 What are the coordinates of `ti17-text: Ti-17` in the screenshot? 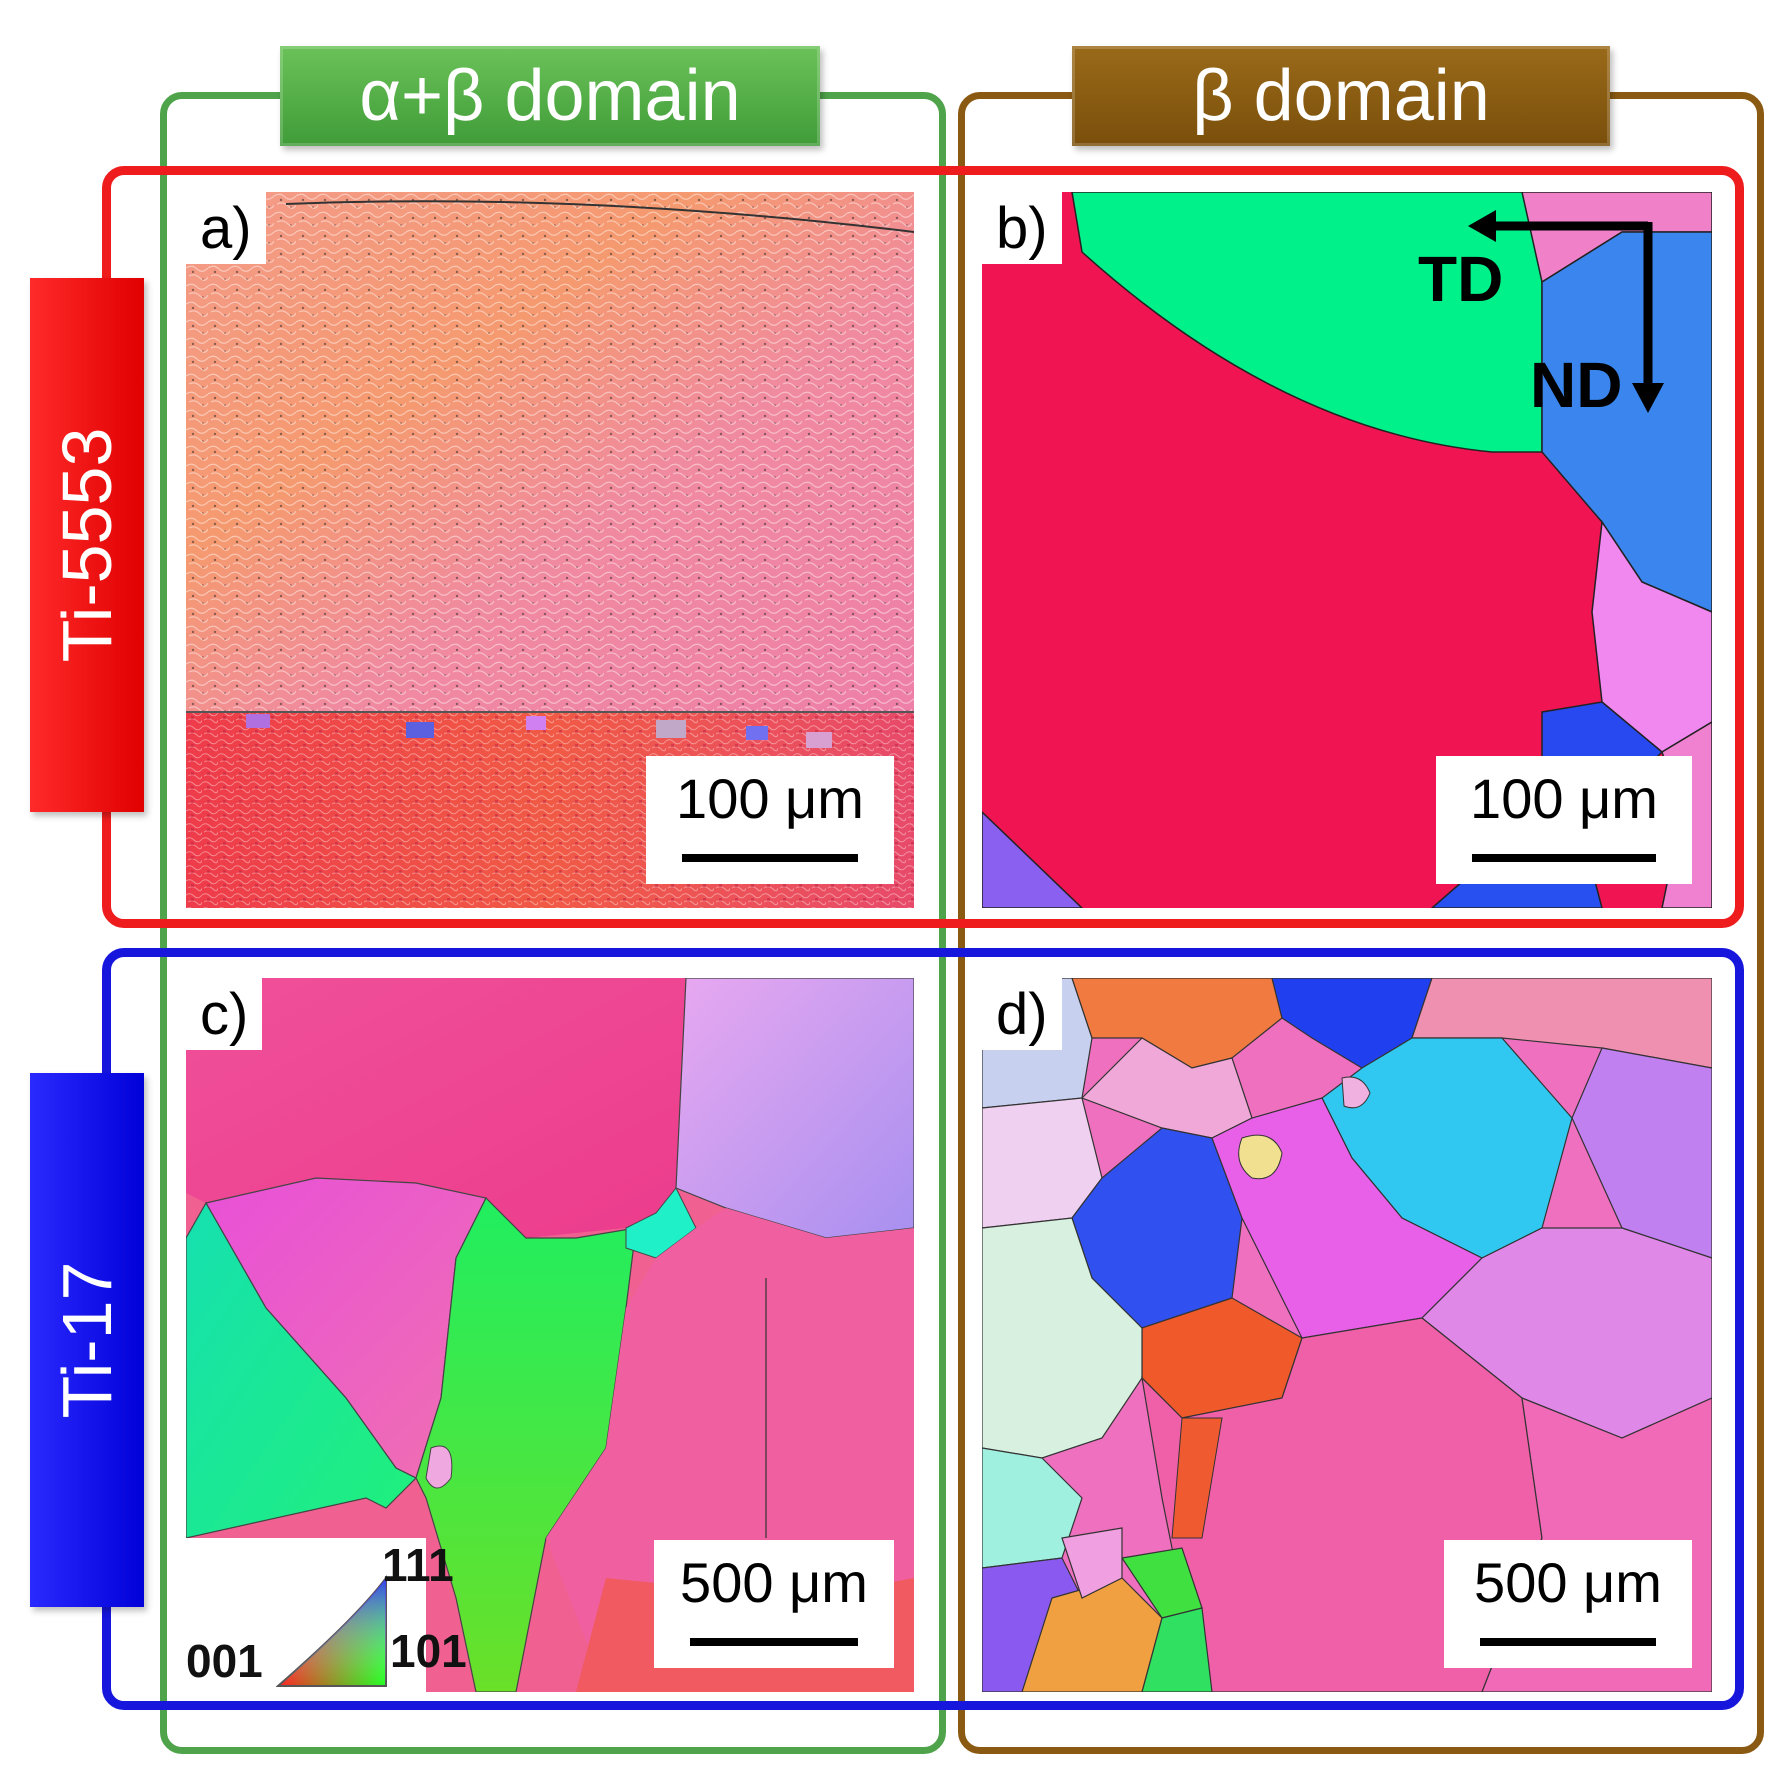 It's located at (87, 1340).